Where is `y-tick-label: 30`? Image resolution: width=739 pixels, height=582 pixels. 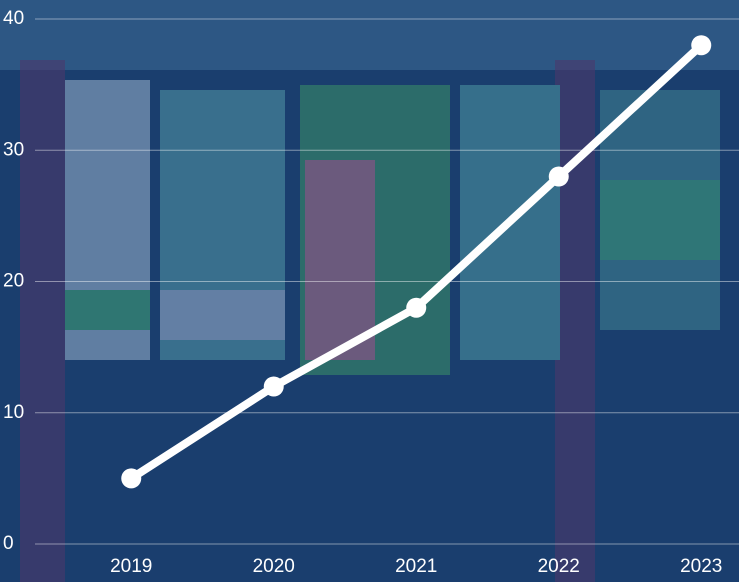 y-tick-label: 30 is located at coordinates (13, 149).